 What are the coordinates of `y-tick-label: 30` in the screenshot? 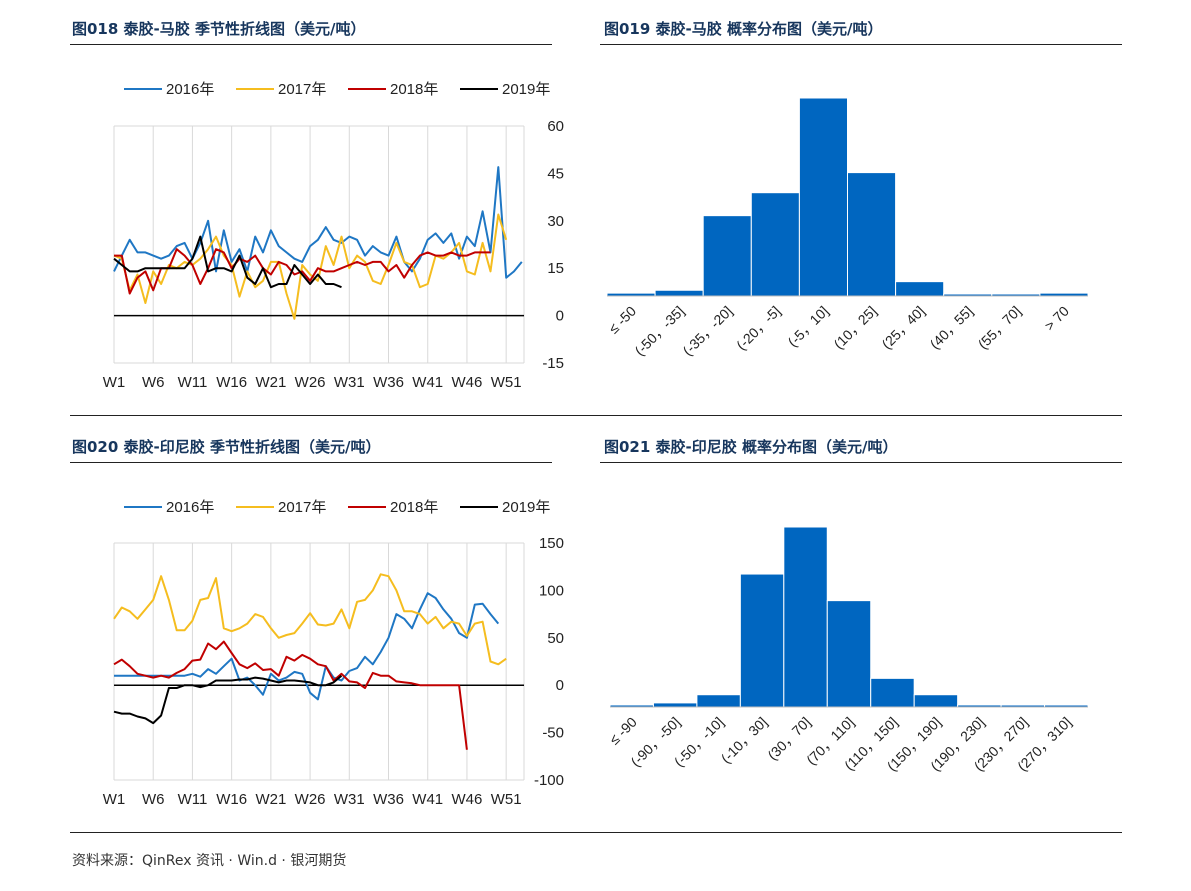 It's located at (555, 221).